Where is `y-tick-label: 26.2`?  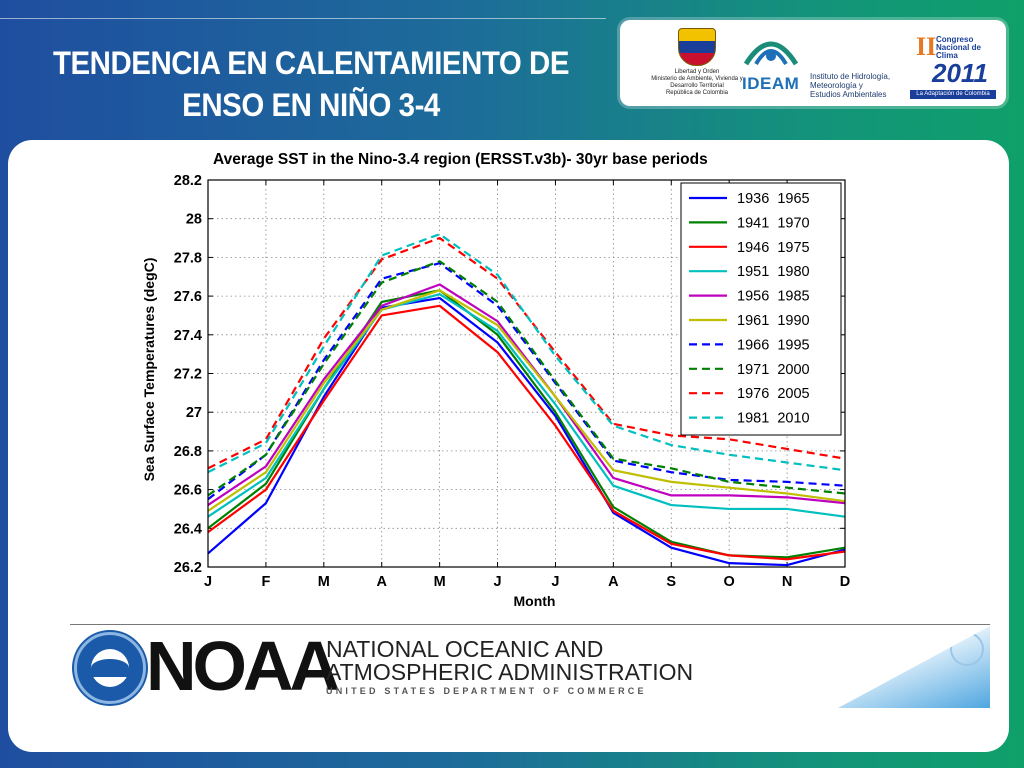
y-tick-label: 26.2 is located at coordinates (188, 568).